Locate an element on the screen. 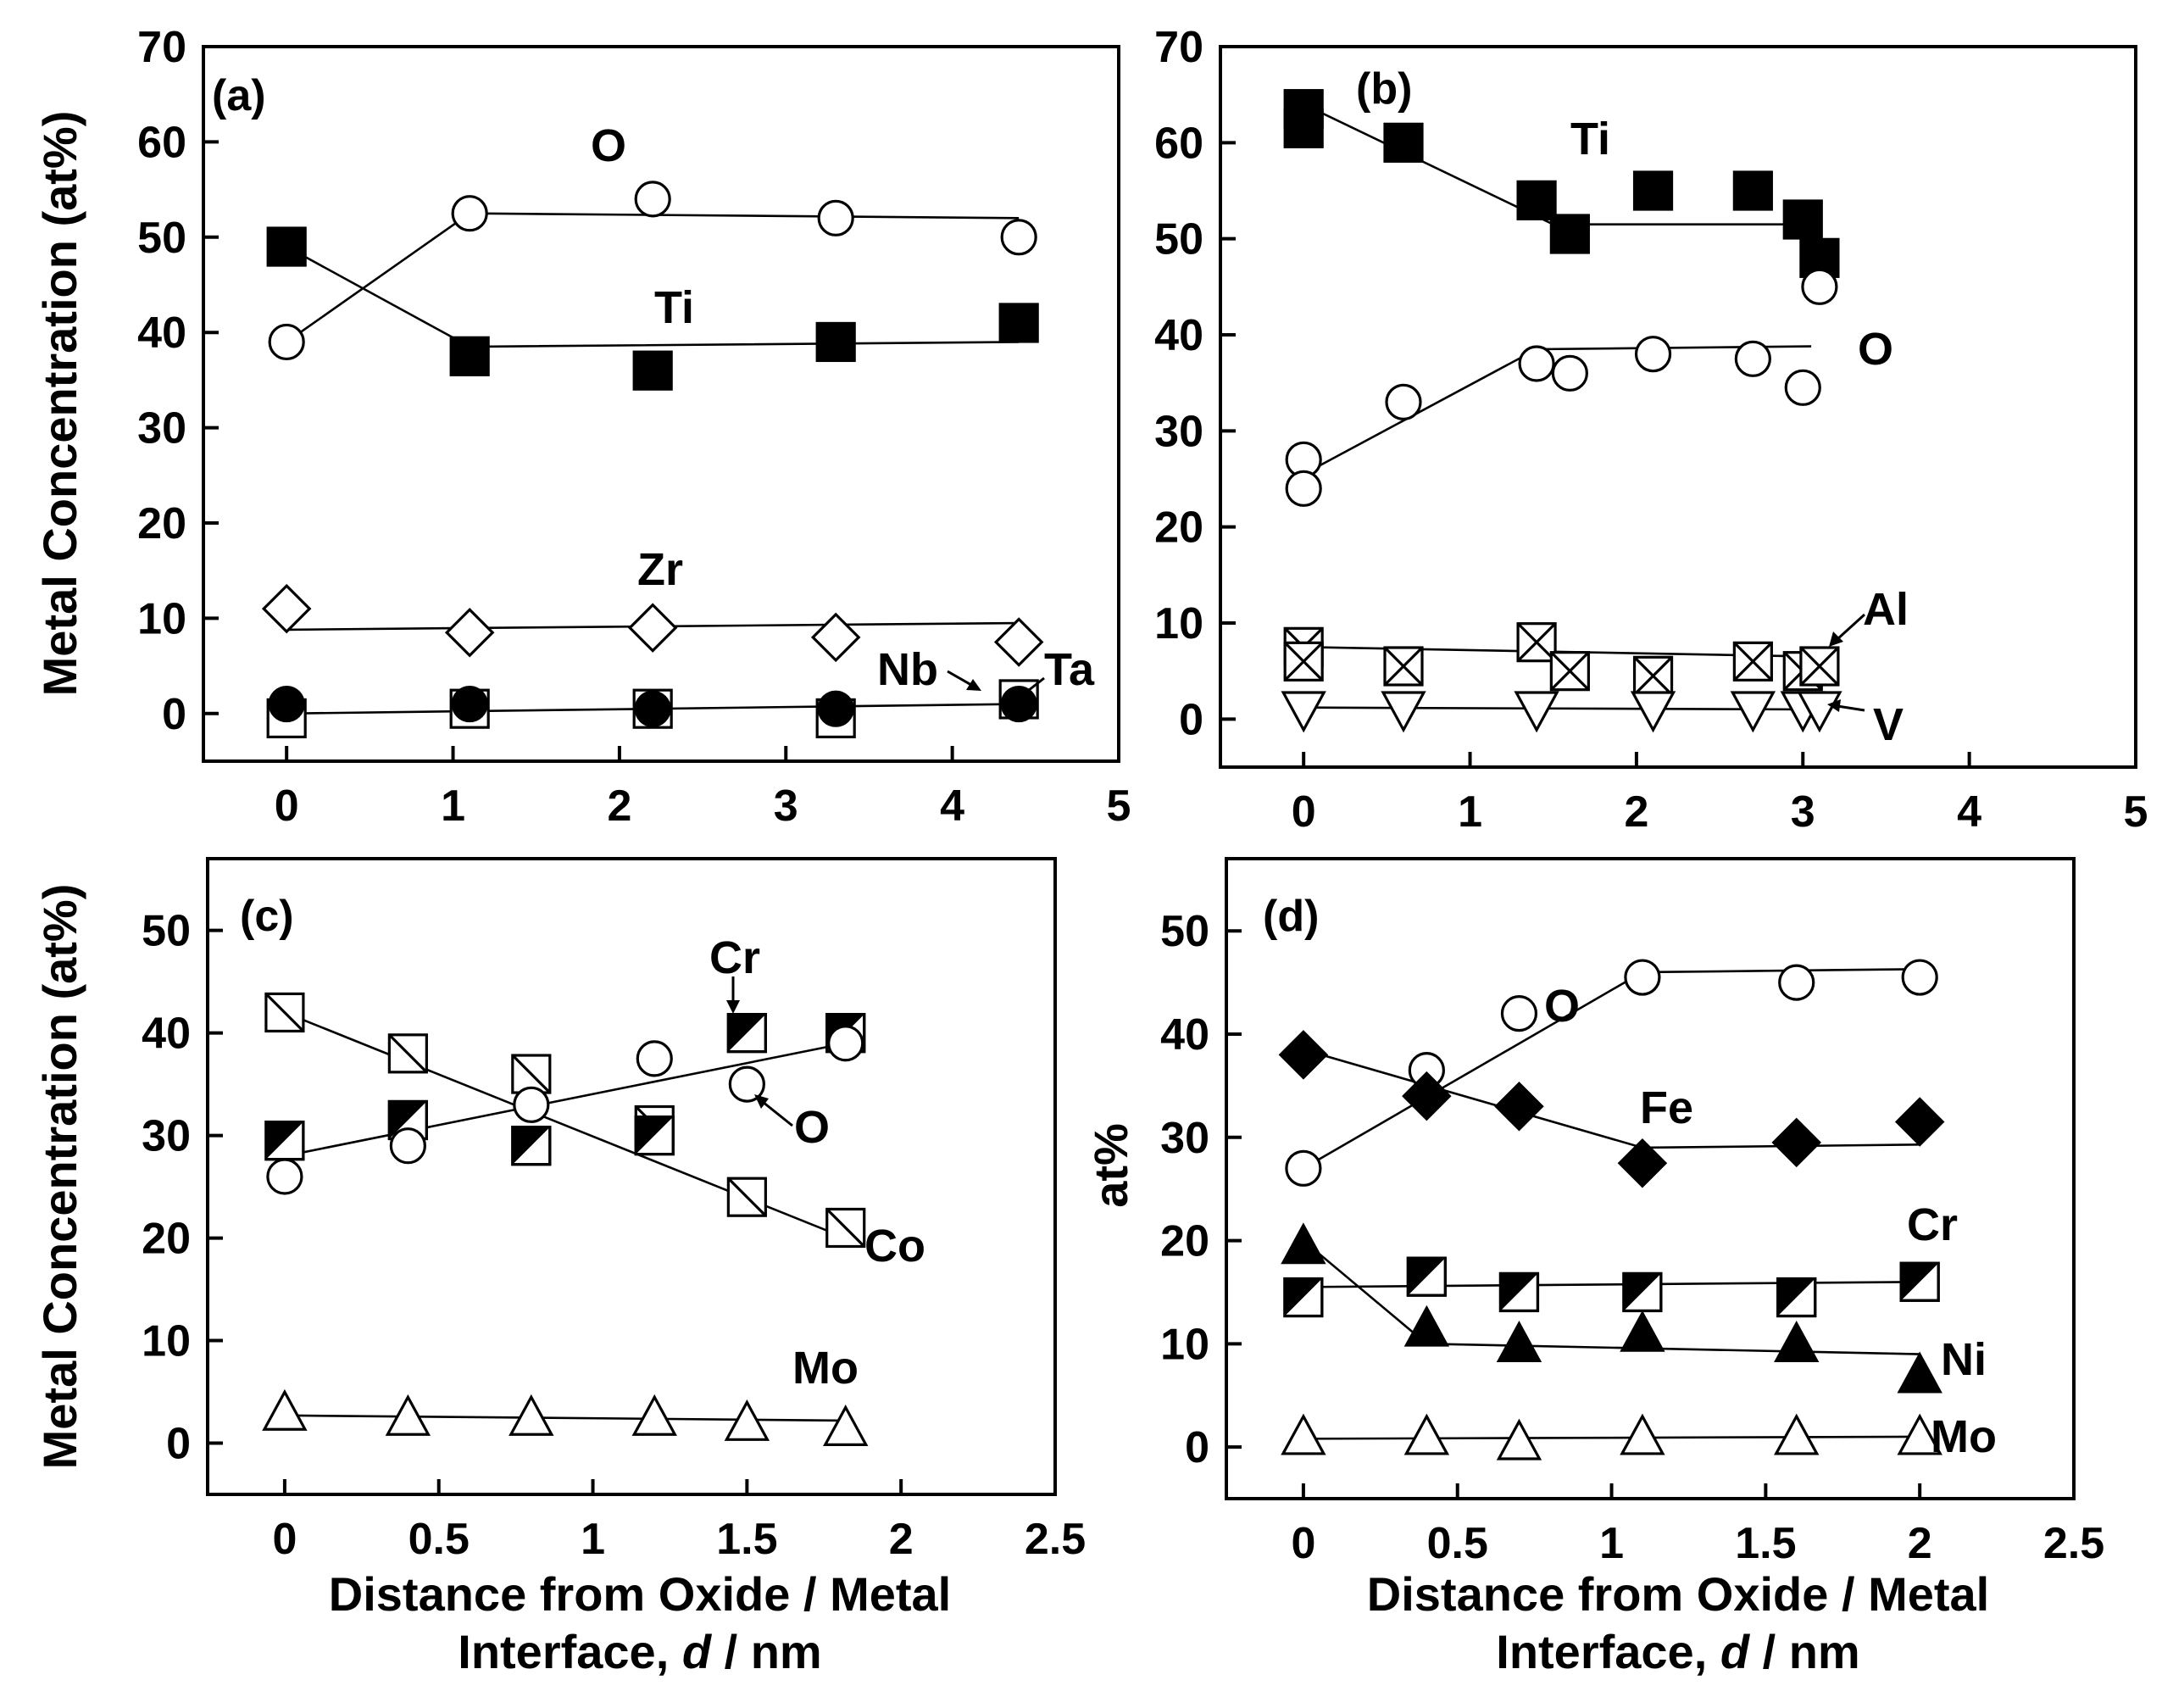 This screenshot has height=1708, width=2162. panel-d-point-Mo-4-shape is located at coordinates (1797, 1434).